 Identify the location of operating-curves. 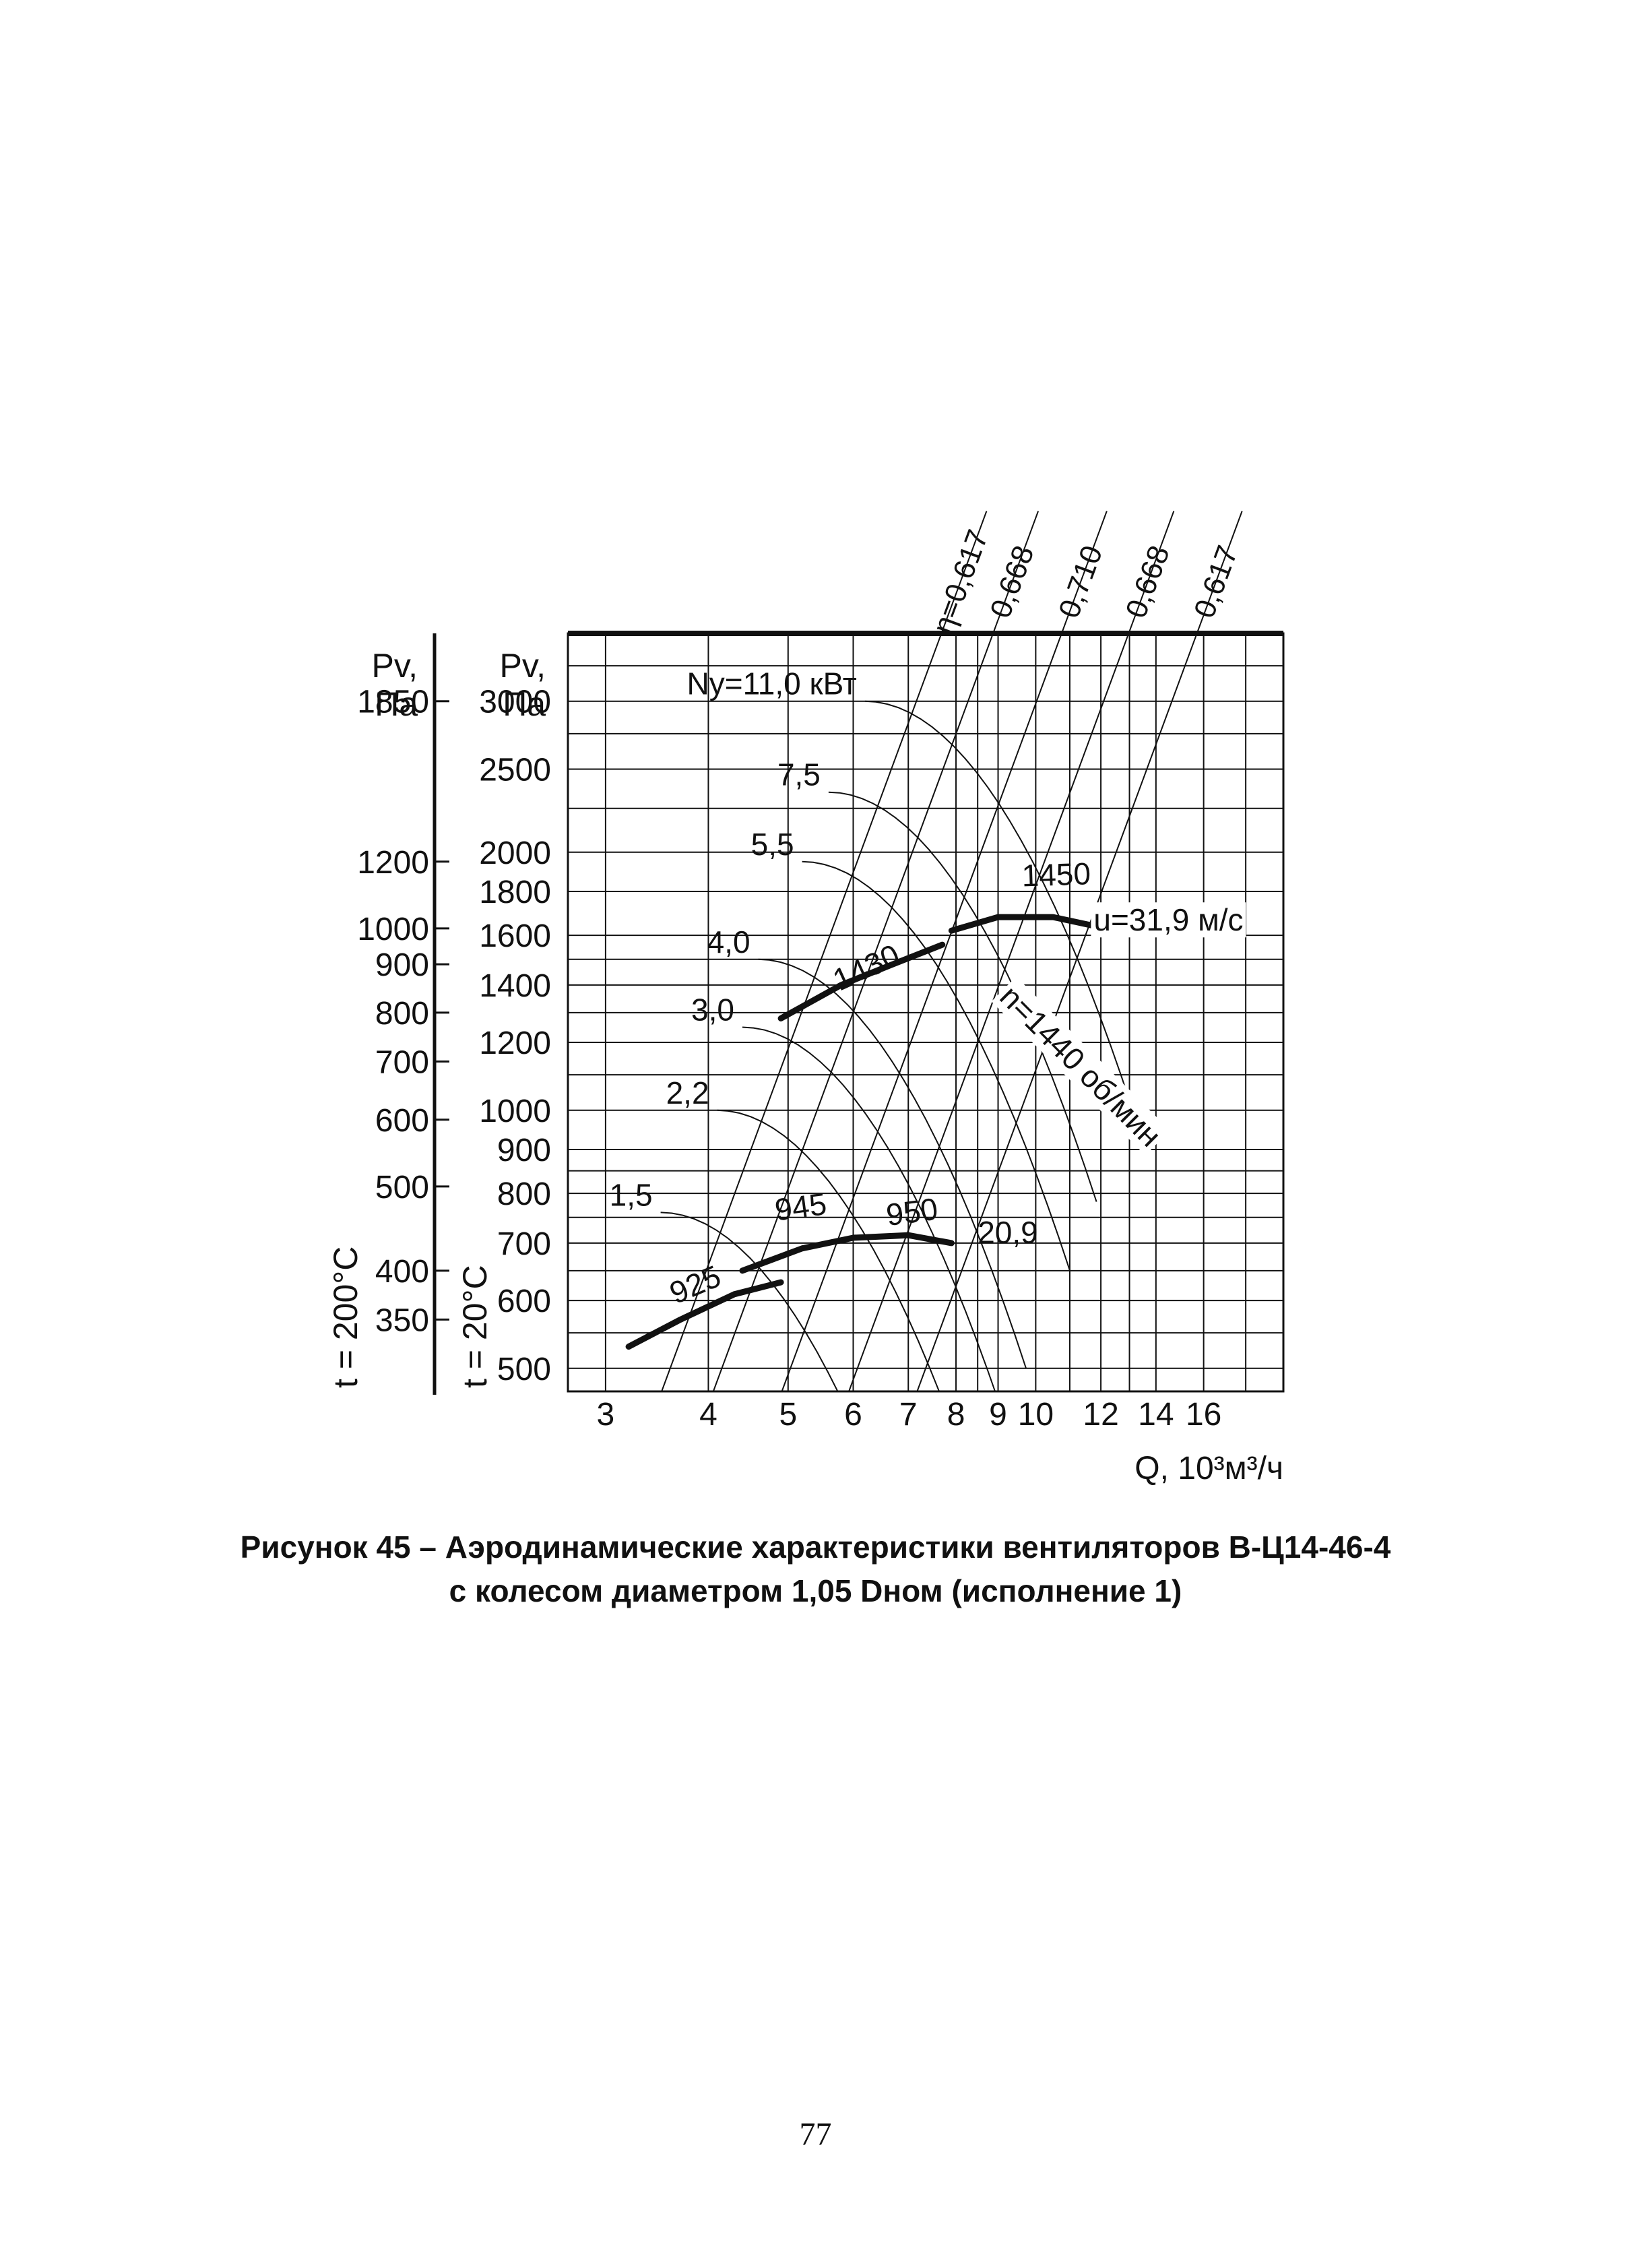
(862, 1132).